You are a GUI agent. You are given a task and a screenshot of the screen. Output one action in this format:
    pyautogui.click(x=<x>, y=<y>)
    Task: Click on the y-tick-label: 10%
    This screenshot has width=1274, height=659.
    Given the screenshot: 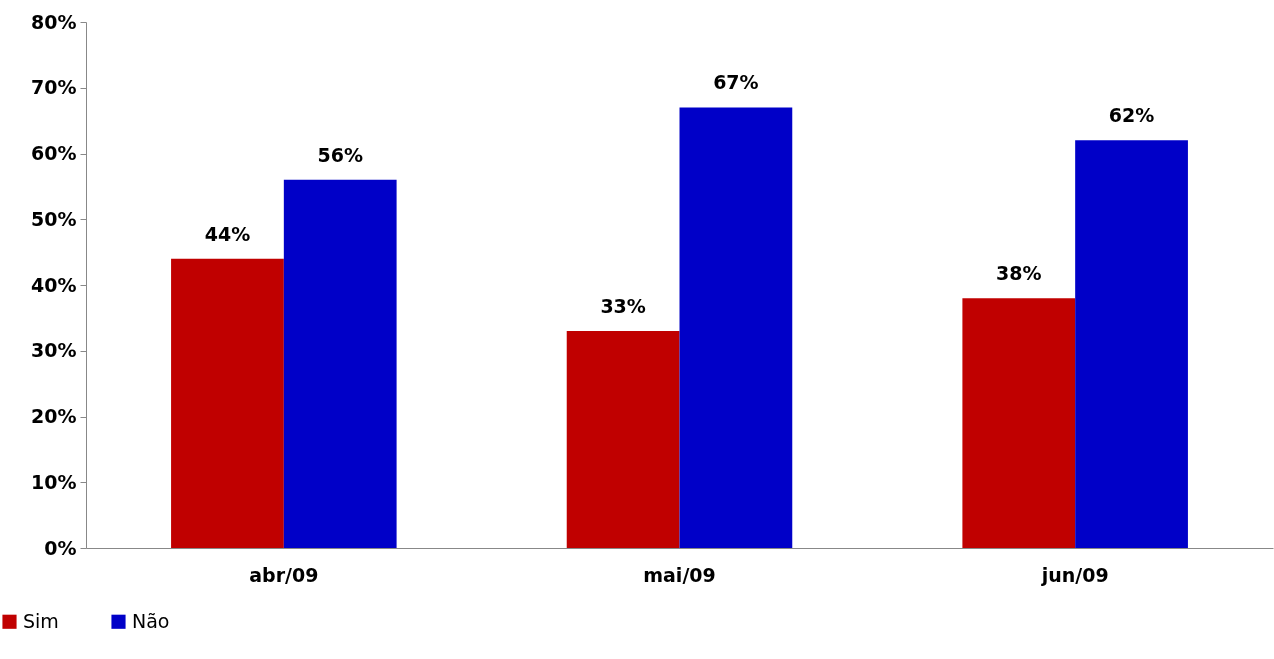 What is the action you would take?
    pyautogui.click(x=54, y=481)
    